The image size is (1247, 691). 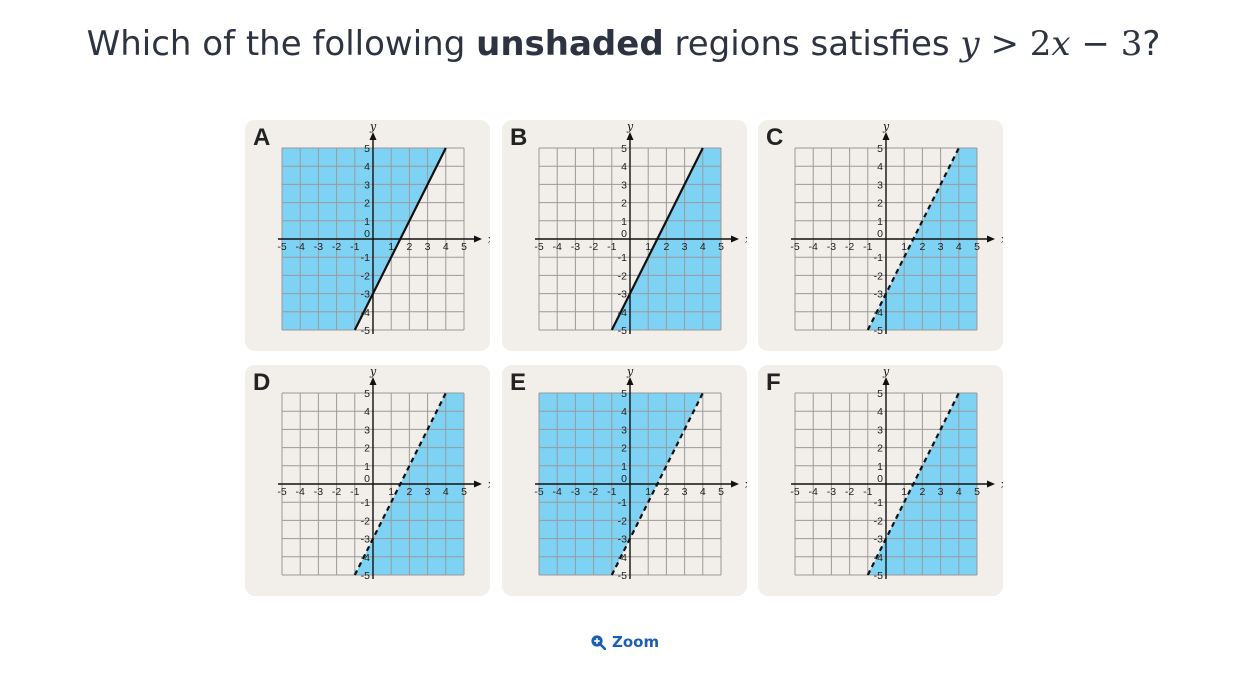 What do you see at coordinates (519, 137) in the screenshot?
I see `option-letter: B` at bounding box center [519, 137].